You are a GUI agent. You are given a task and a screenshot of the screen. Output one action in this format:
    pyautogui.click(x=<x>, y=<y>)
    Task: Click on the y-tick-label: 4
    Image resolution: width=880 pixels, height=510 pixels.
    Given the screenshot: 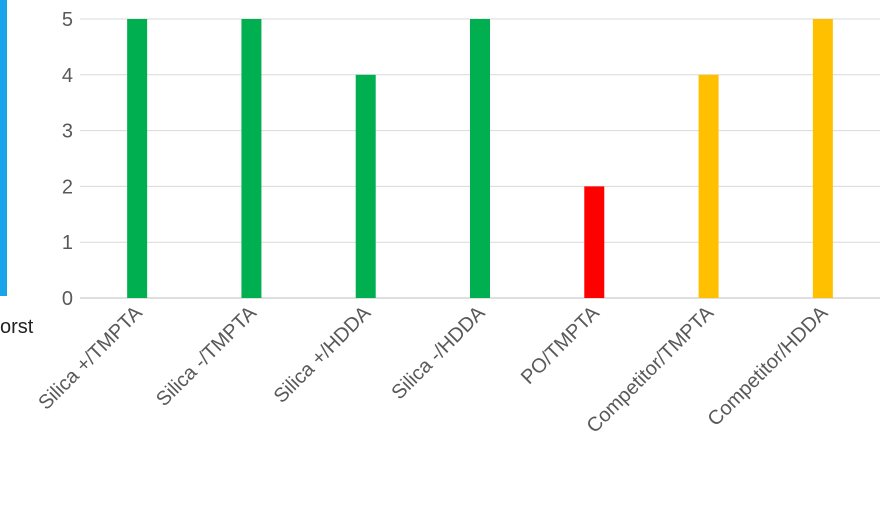 What is the action you would take?
    pyautogui.click(x=67, y=76)
    